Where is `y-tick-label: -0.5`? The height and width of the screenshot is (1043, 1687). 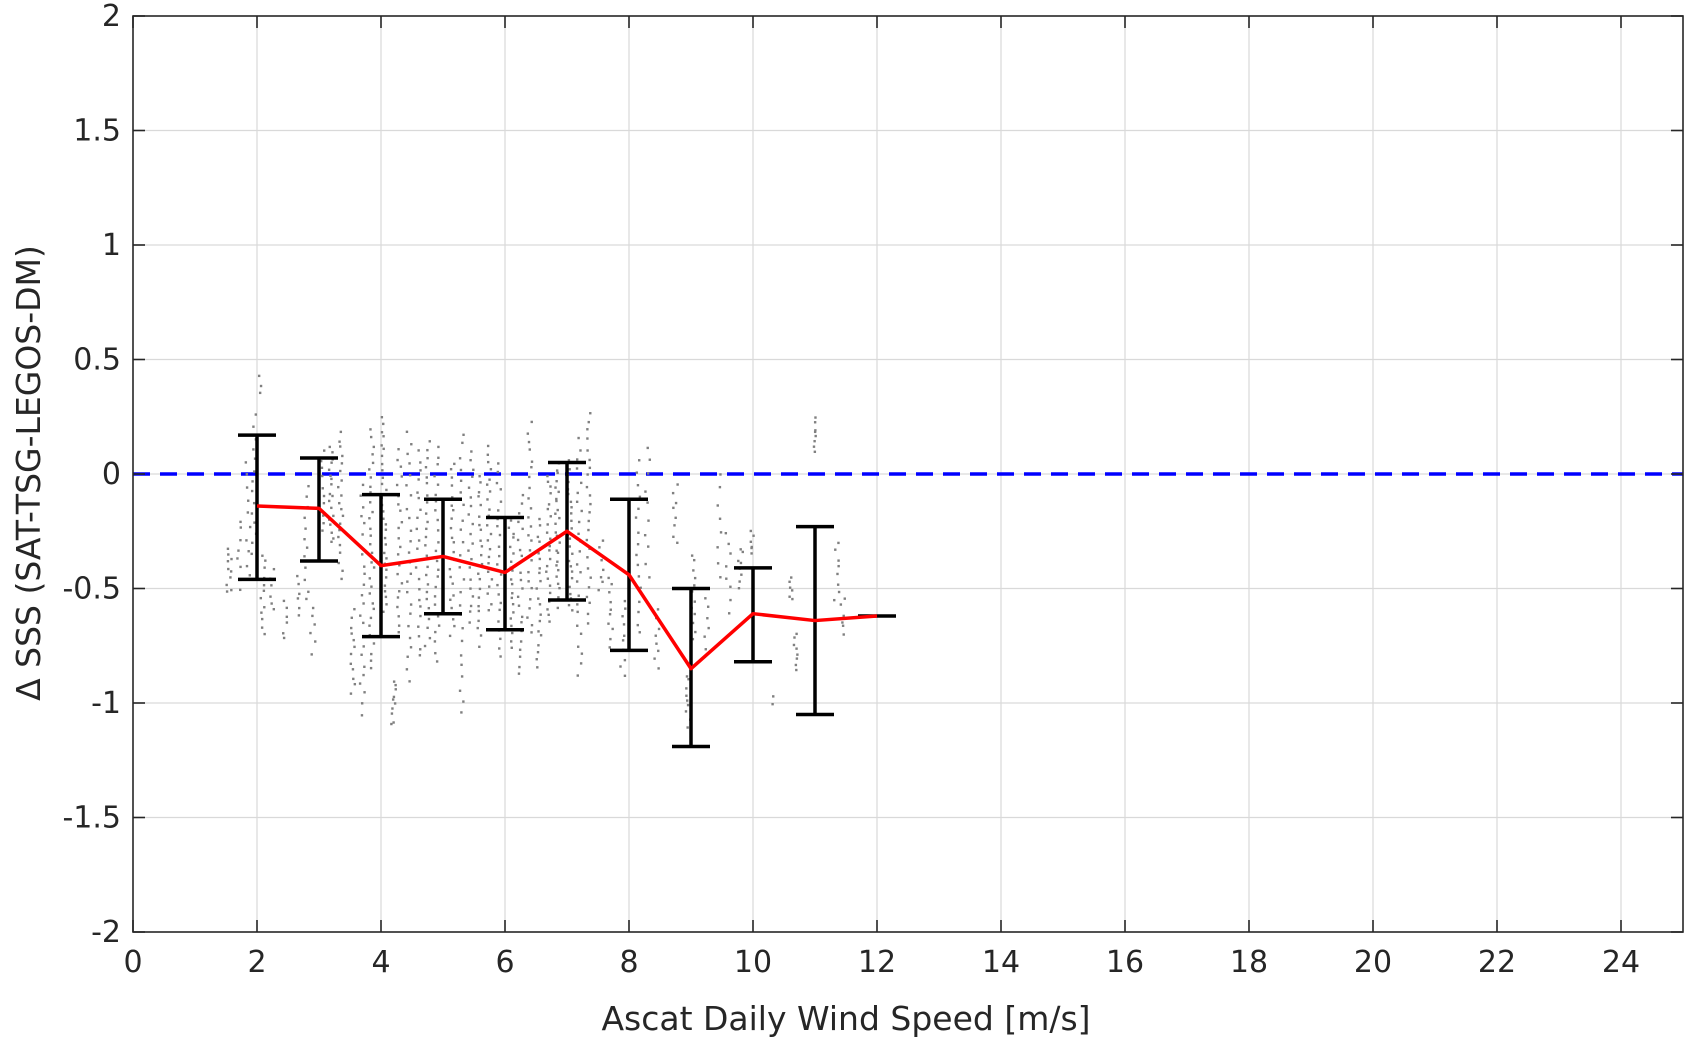
y-tick-label: -0.5 is located at coordinates (91, 589).